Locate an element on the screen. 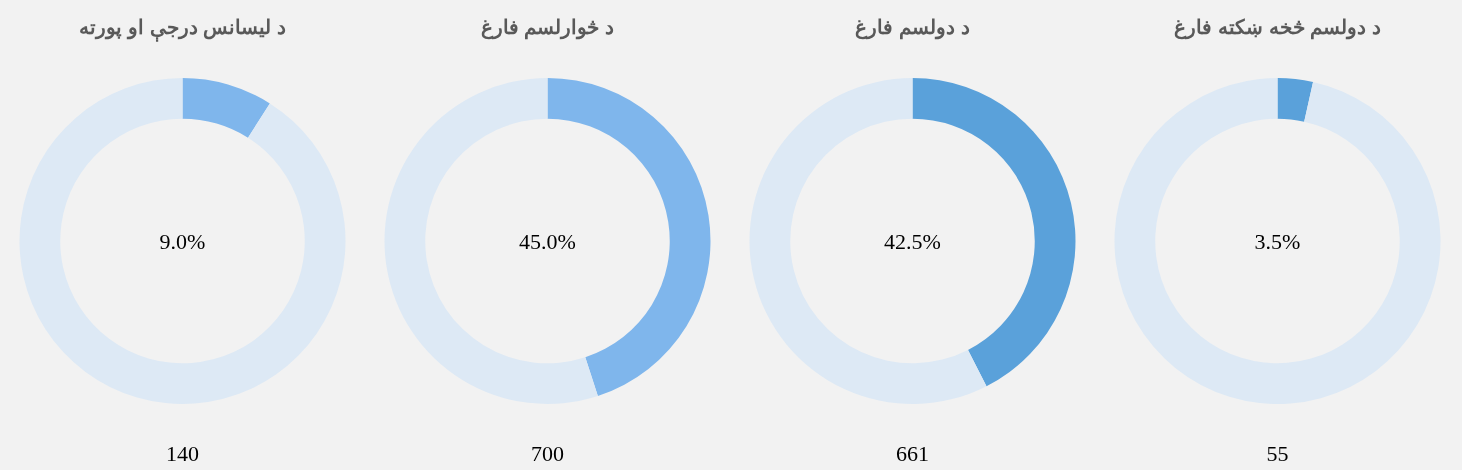 Image resolution: width=1462 pixels, height=470 pixels. text: 140 is located at coordinates (182, 453).